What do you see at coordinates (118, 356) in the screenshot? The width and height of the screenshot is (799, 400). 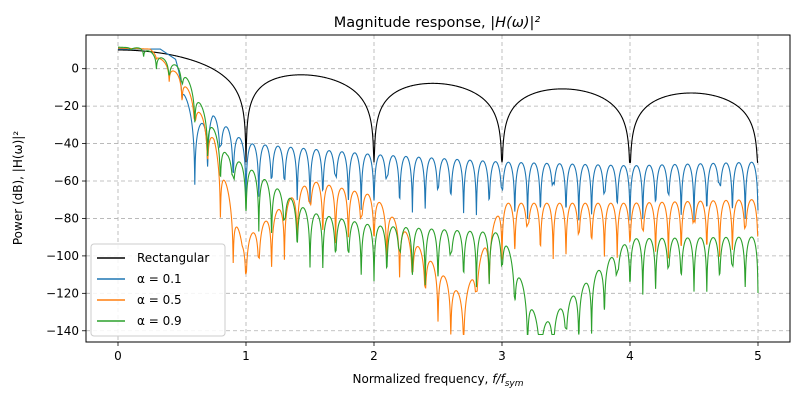 I see `x-tick-label: 0` at bounding box center [118, 356].